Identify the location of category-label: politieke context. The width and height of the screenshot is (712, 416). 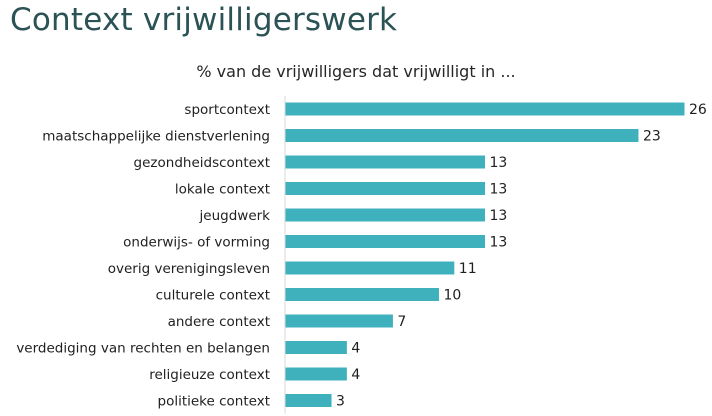
(214, 402).